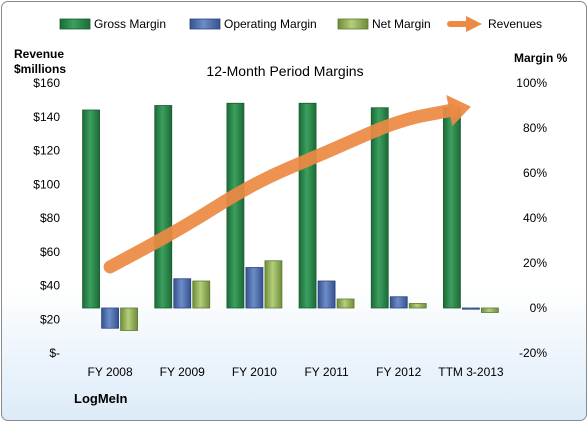 Image resolution: width=588 pixels, height=422 pixels. I want to click on left-axis: $- $20 $40 $60 $80 $100 $120 $140 $160, so click(46, 218).